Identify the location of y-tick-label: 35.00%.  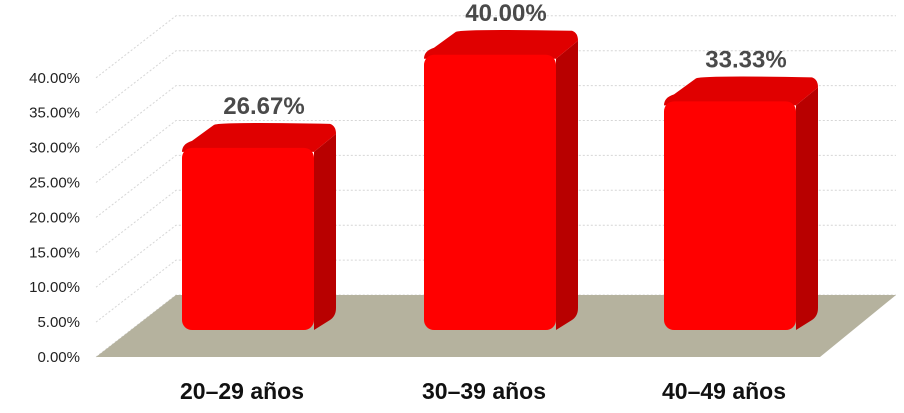
(54, 113).